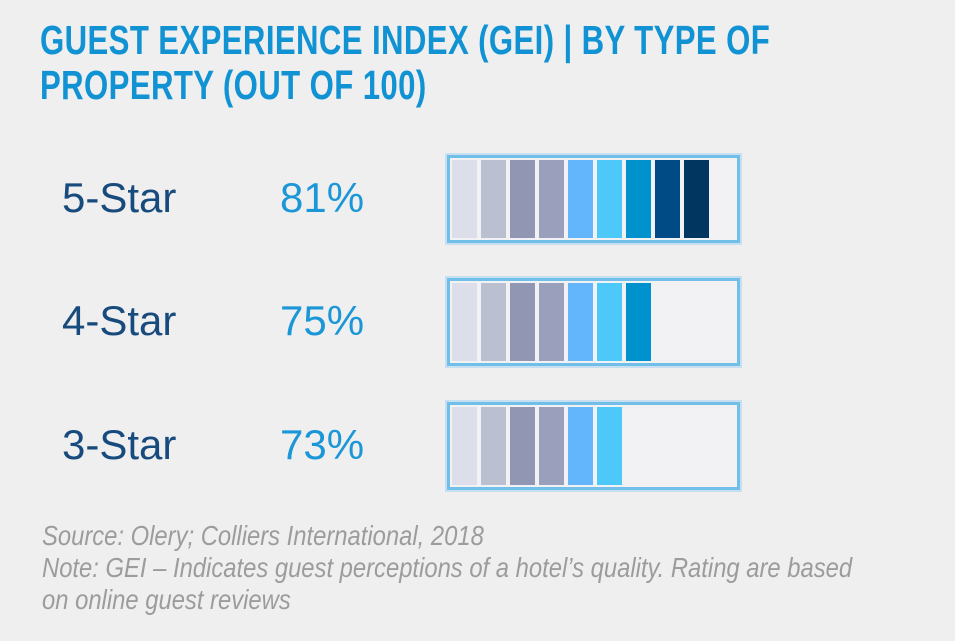 The height and width of the screenshot is (641, 955). I want to click on chart-title-line2: PROPERTY (OUT OF 100), so click(233, 85).